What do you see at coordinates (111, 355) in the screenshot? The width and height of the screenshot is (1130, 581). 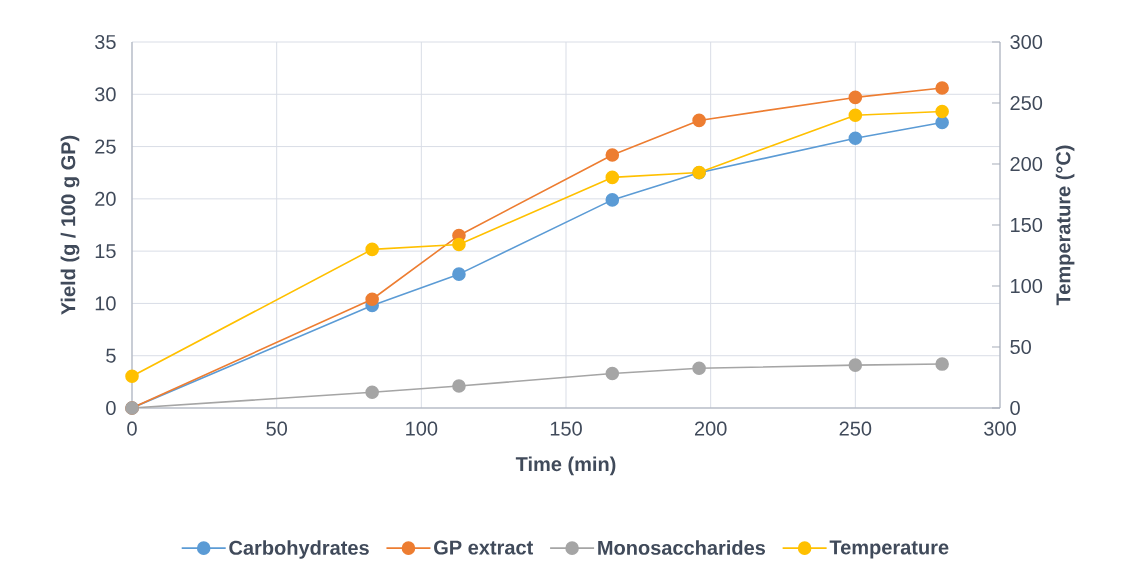 I see `y-tick-label: 5` at bounding box center [111, 355].